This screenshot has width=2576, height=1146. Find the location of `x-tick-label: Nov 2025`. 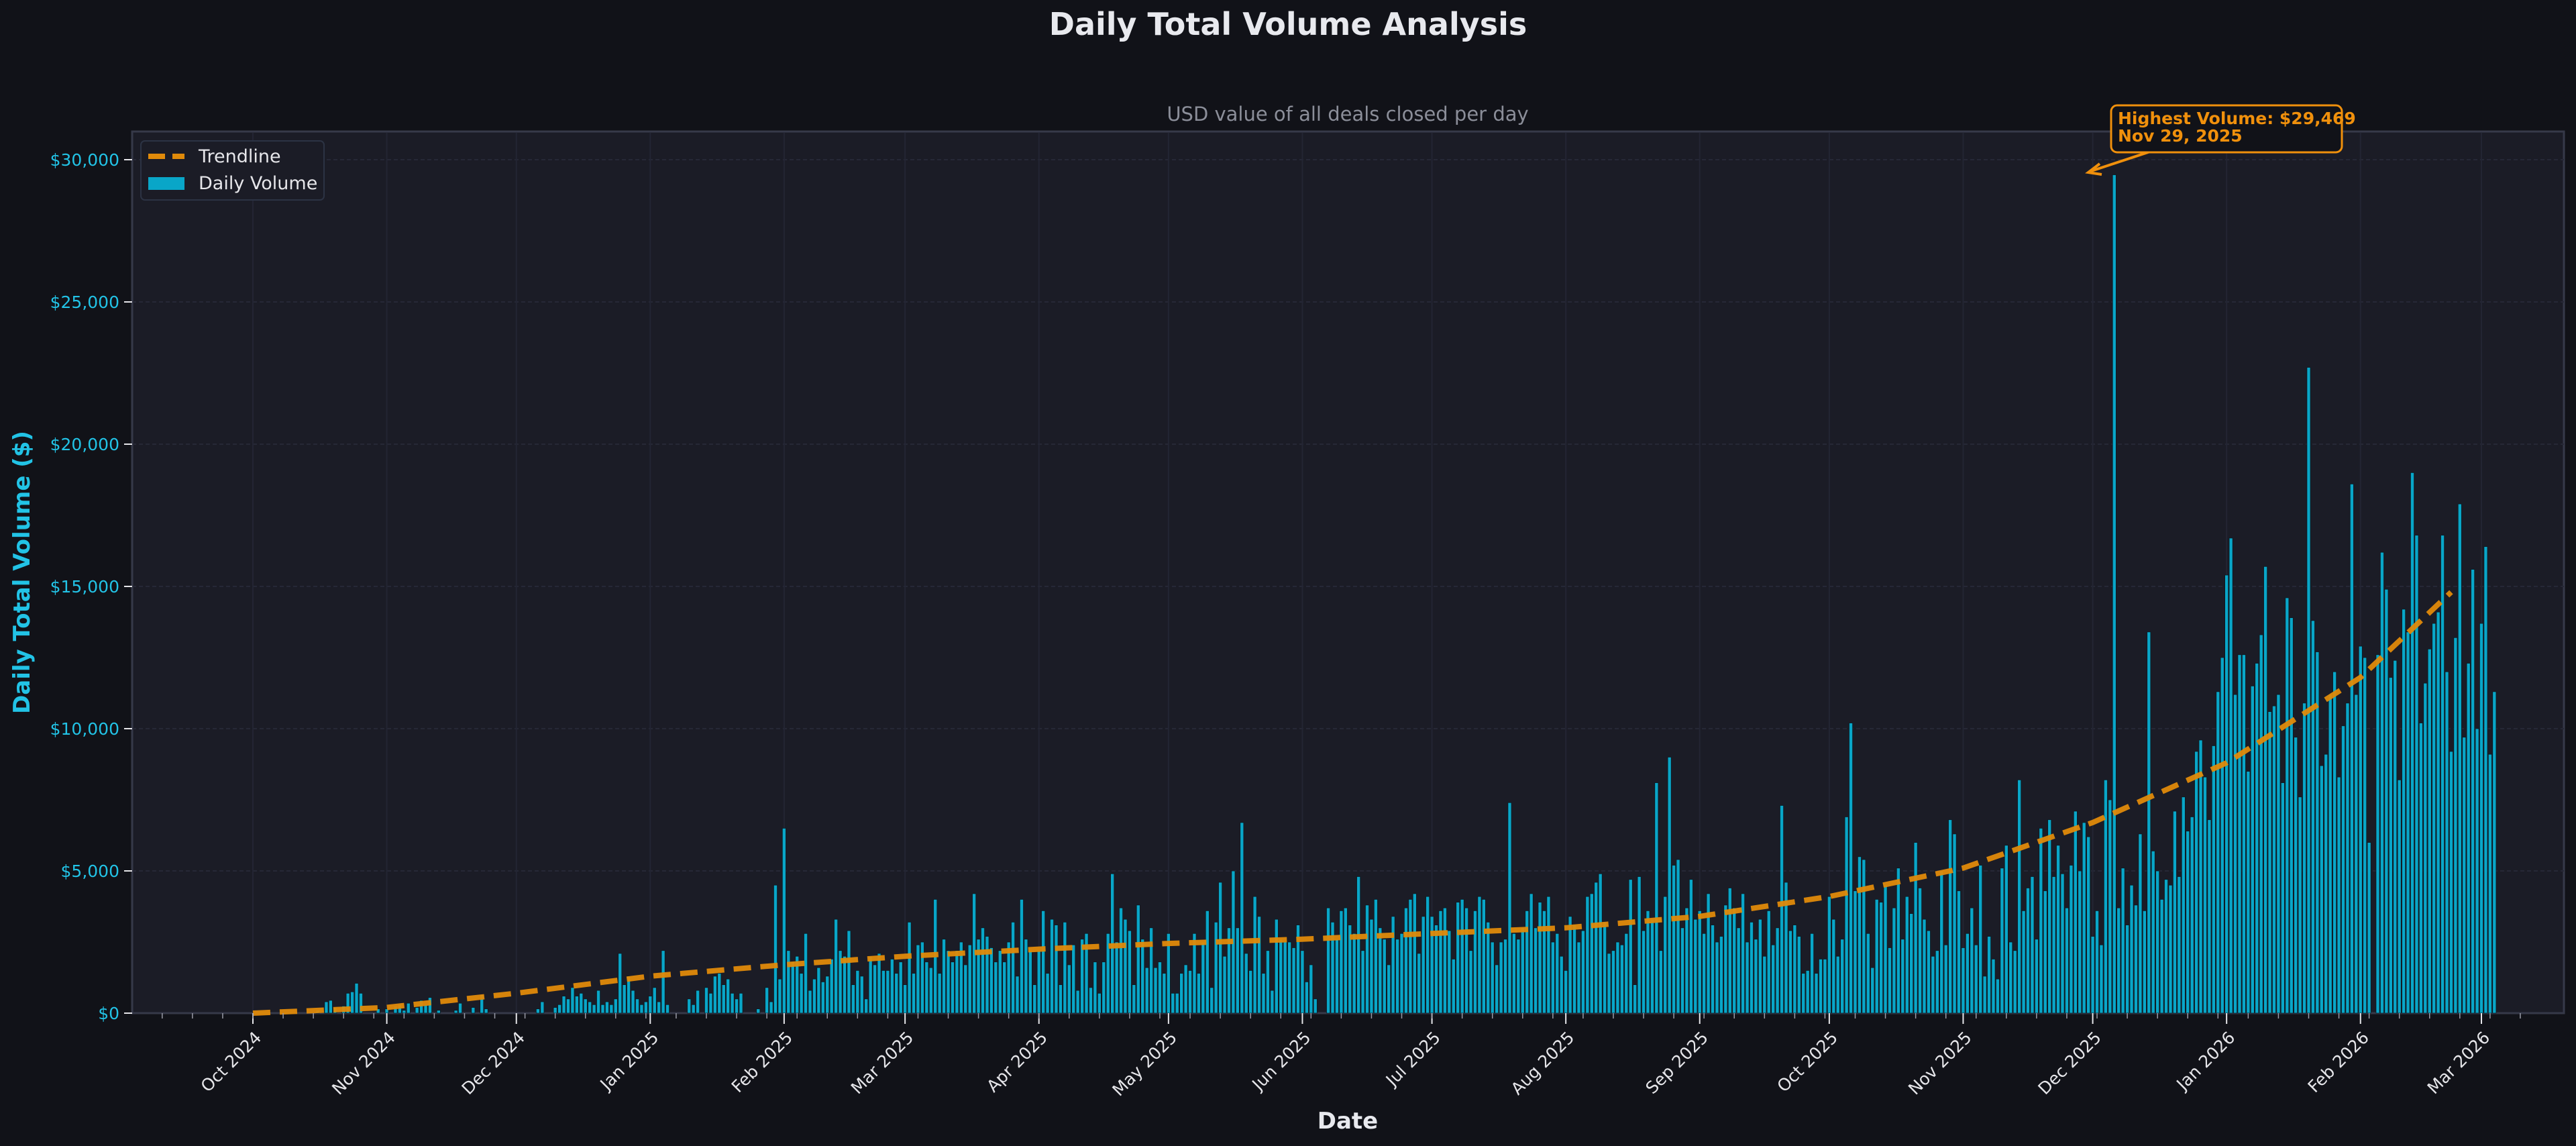

x-tick-label: Nov 2025 is located at coordinates (1940, 1063).